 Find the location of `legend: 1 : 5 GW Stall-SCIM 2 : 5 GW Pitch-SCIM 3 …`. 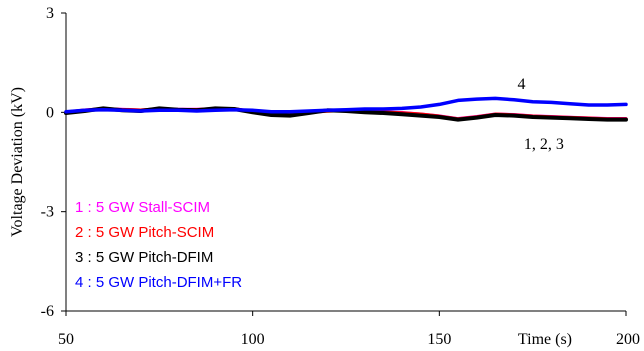

legend: 1 : 5 GW Stall-SCIM 2 : 5 GW Pitch-SCIM 3 … is located at coordinates (158, 245).